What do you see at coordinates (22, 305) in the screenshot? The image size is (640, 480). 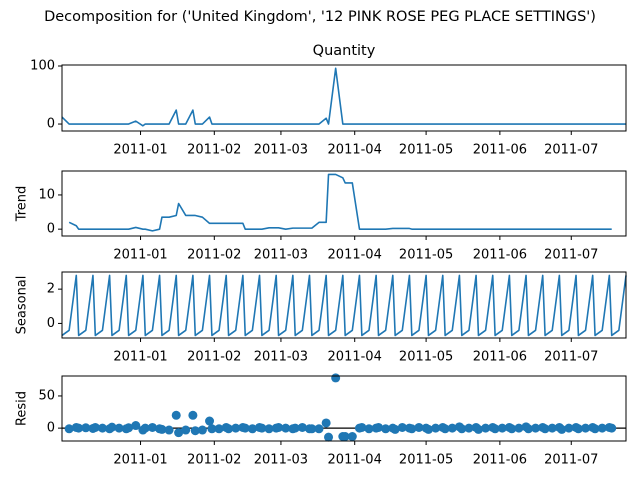 I see `y-axis-label: Seasonal` at bounding box center [22, 305].